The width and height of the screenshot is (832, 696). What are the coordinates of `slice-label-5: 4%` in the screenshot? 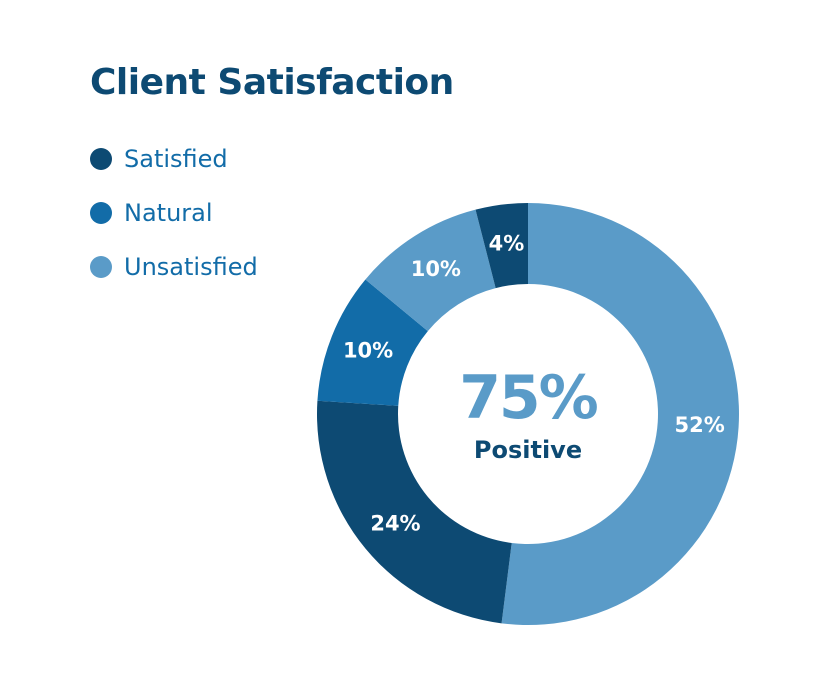 It's located at (507, 243).